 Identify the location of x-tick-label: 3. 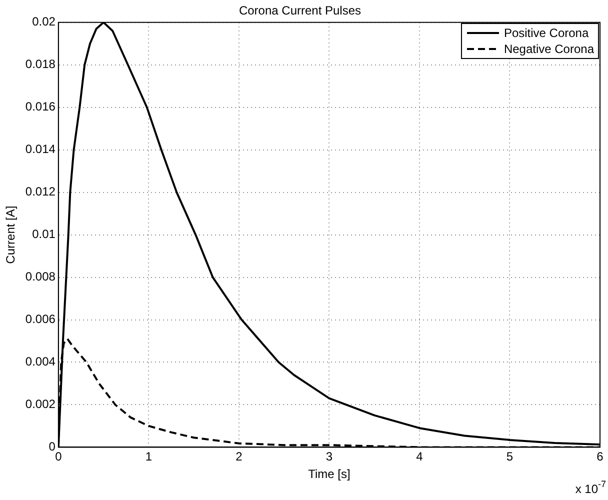
(329, 457).